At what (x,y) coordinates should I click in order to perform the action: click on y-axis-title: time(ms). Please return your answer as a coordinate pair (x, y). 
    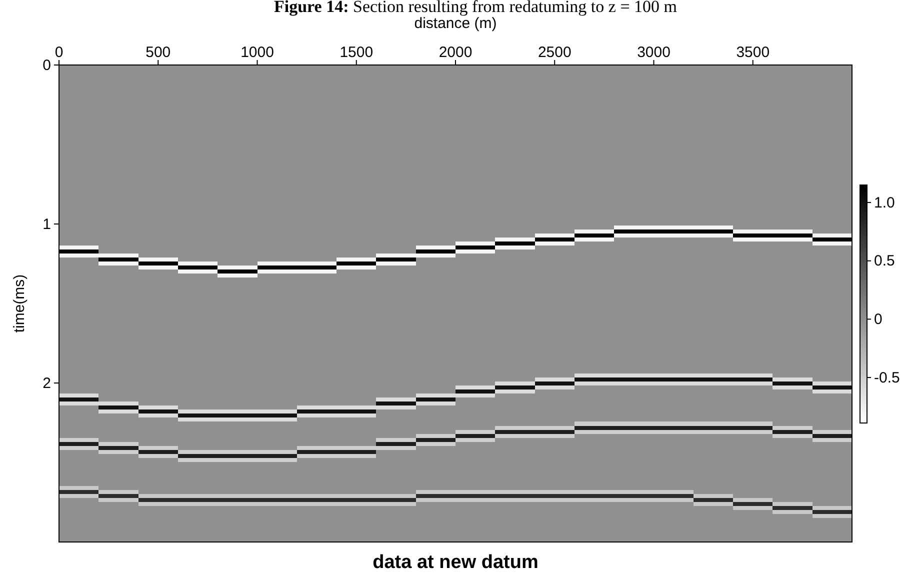
    Looking at the image, I should click on (19, 303).